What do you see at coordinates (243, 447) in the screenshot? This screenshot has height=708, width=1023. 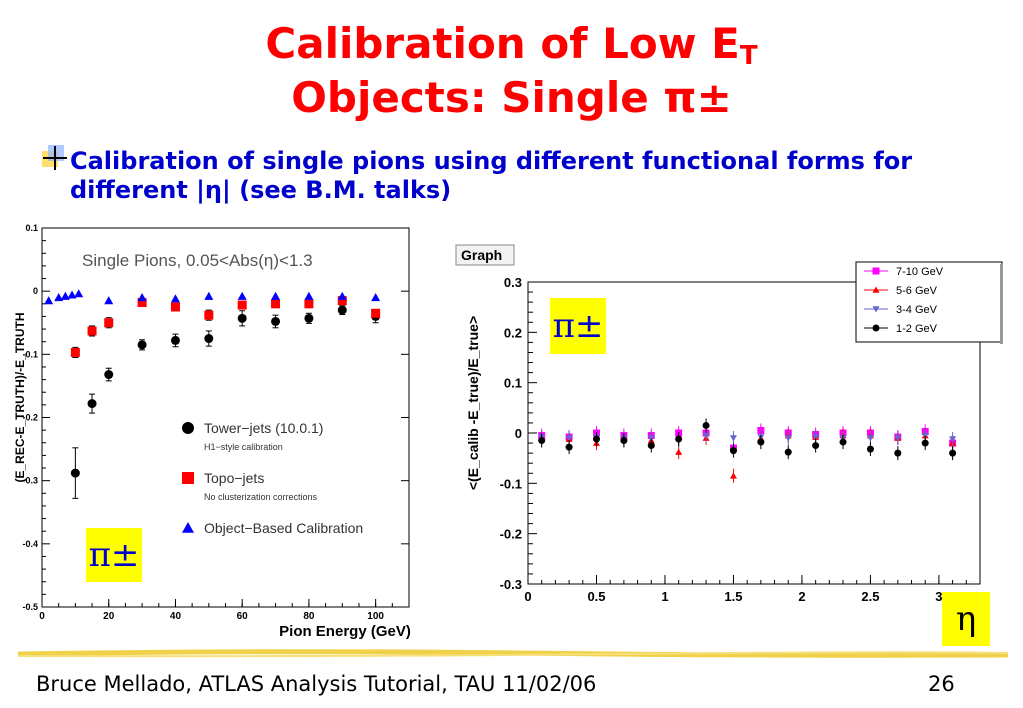 I see `legend-note: H1−style calibration` at bounding box center [243, 447].